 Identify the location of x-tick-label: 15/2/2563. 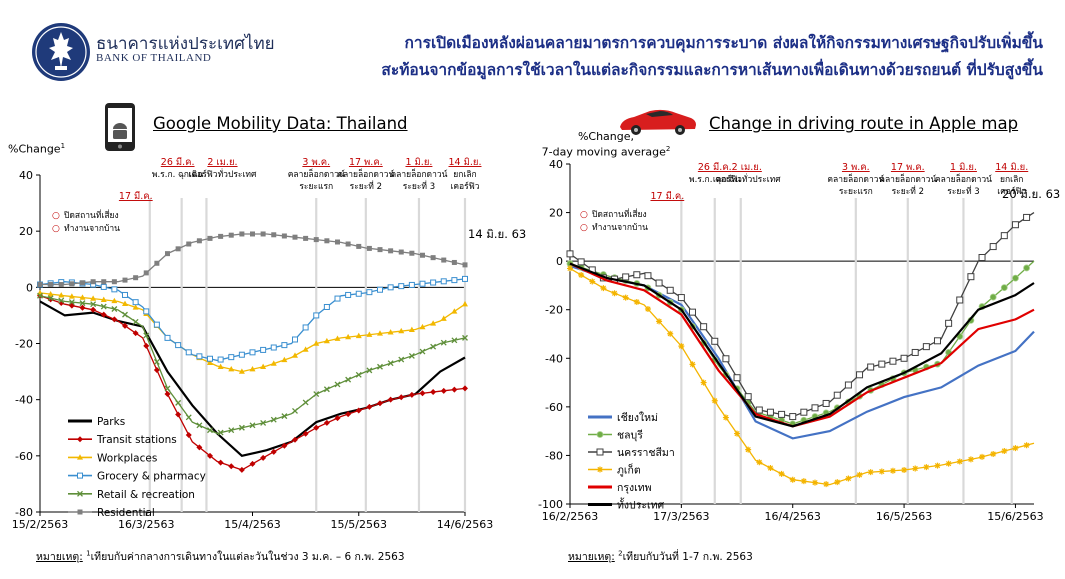
(40, 524).